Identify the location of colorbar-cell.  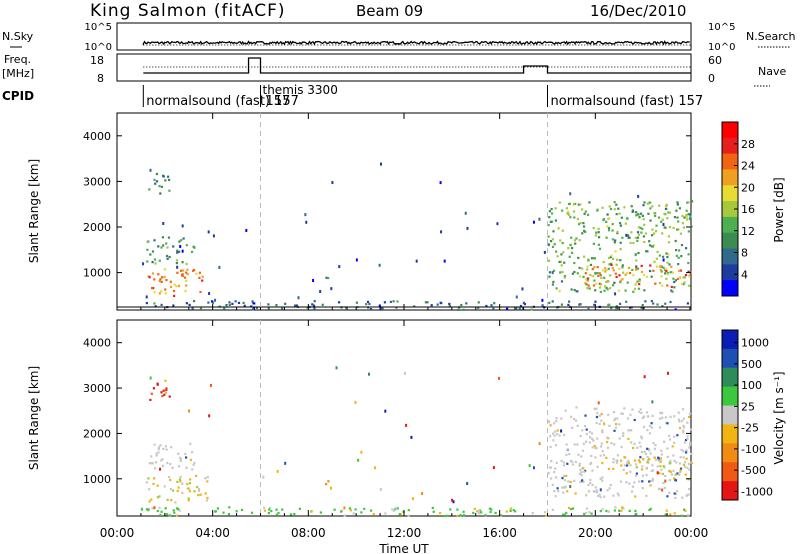
(730, 472).